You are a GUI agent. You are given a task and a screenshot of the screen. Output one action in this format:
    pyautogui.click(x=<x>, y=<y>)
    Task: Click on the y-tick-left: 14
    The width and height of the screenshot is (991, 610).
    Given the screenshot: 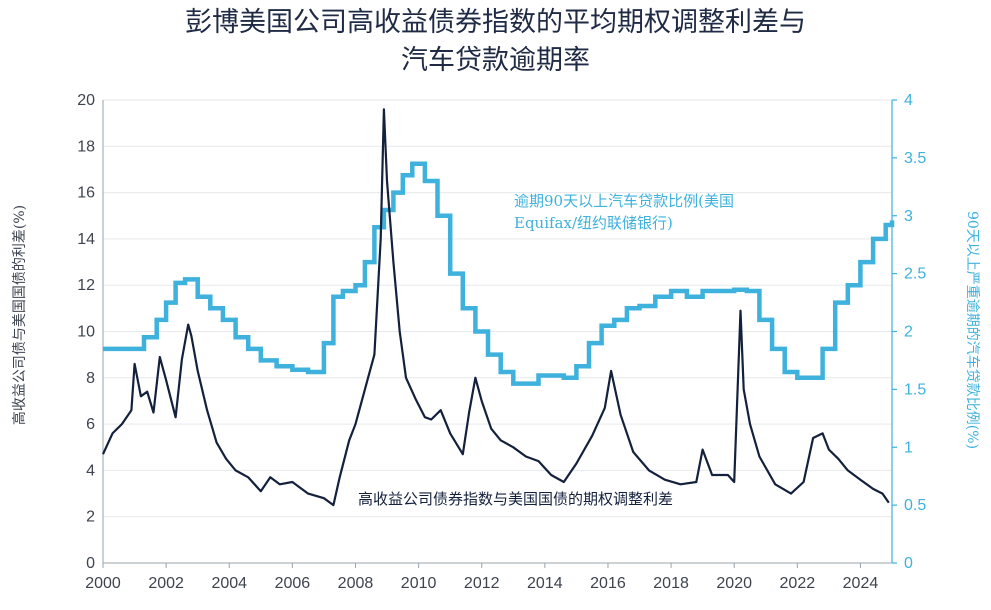 What is the action you would take?
    pyautogui.click(x=86, y=239)
    